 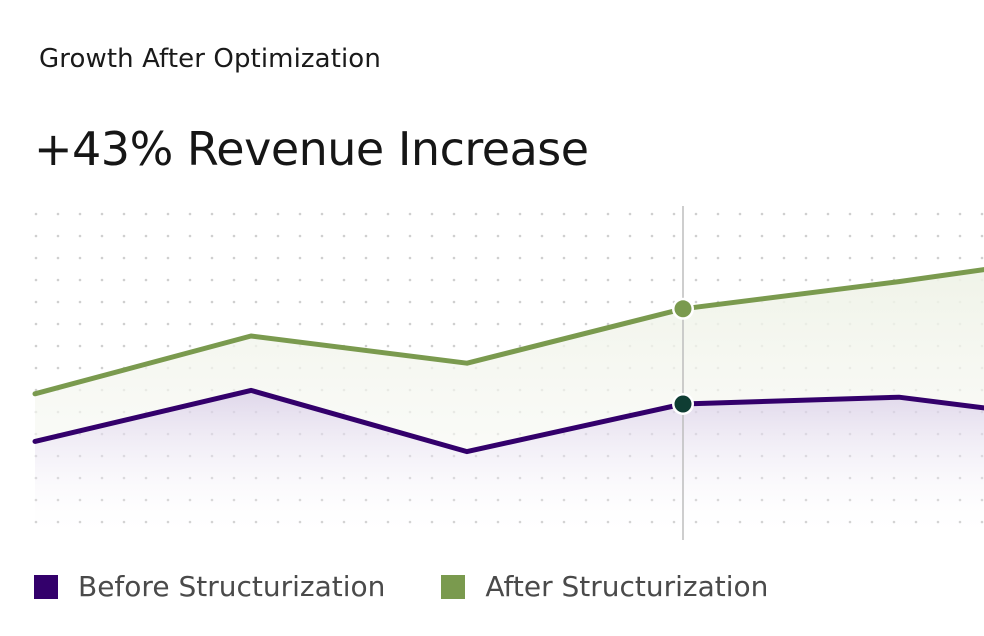 I want to click on legend-item-before: Before Structurization, so click(x=209, y=586).